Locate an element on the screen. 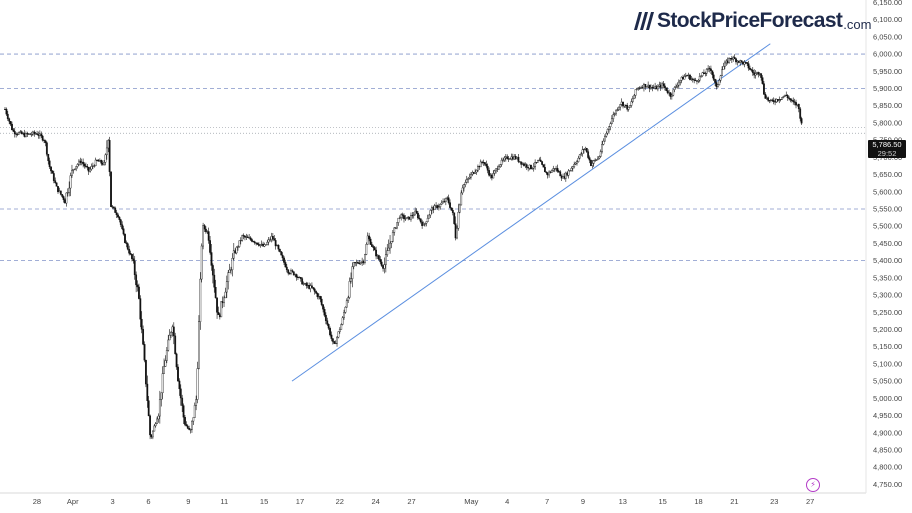 The image size is (912, 513). x-tick-label: May is located at coordinates (471, 501).